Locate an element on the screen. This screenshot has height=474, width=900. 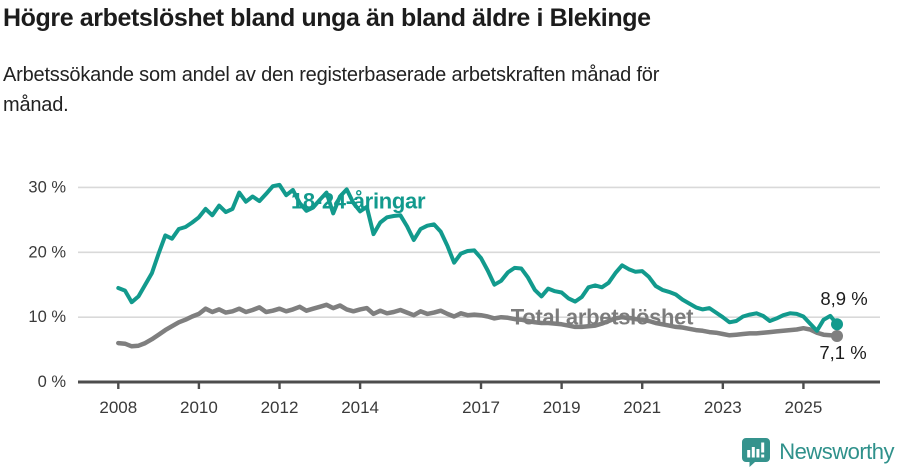
newsworthy-logo: Newsworthy is located at coordinates (817, 452).